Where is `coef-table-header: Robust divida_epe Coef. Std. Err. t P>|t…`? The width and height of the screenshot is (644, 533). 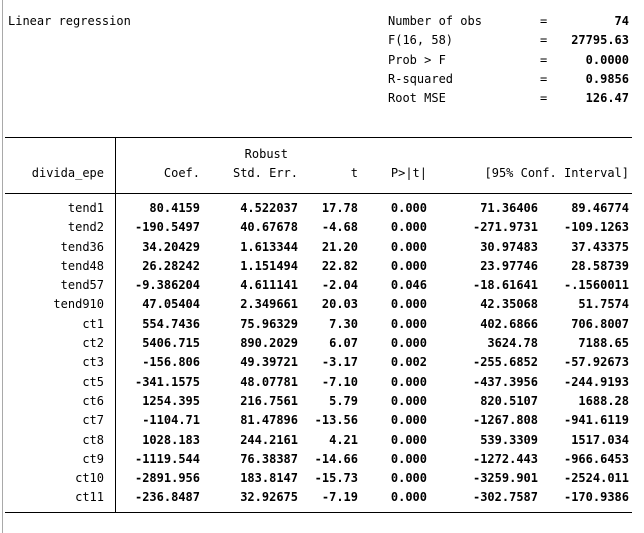 coef-table-header: Robust divida_epe Coef. Std. Err. t P>|t… is located at coordinates (322, 161).